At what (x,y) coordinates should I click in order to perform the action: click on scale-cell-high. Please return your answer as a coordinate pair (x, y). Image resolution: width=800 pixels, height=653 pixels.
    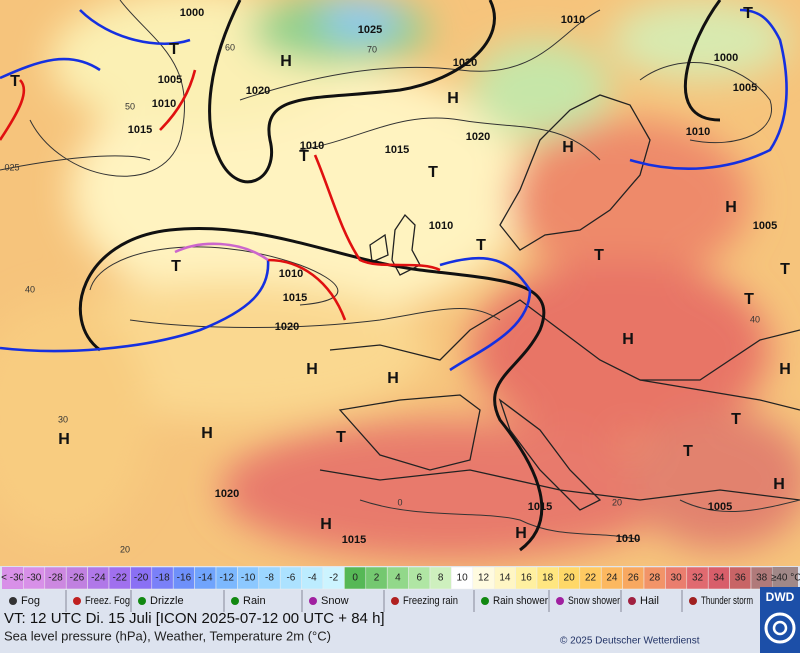
    Looking at the image, I should click on (785, 578).